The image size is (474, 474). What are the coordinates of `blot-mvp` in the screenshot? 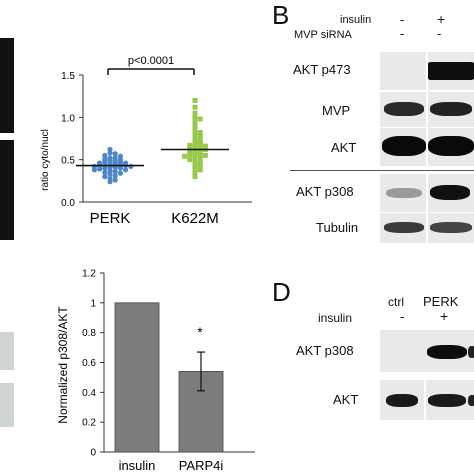 It's located at (427, 109).